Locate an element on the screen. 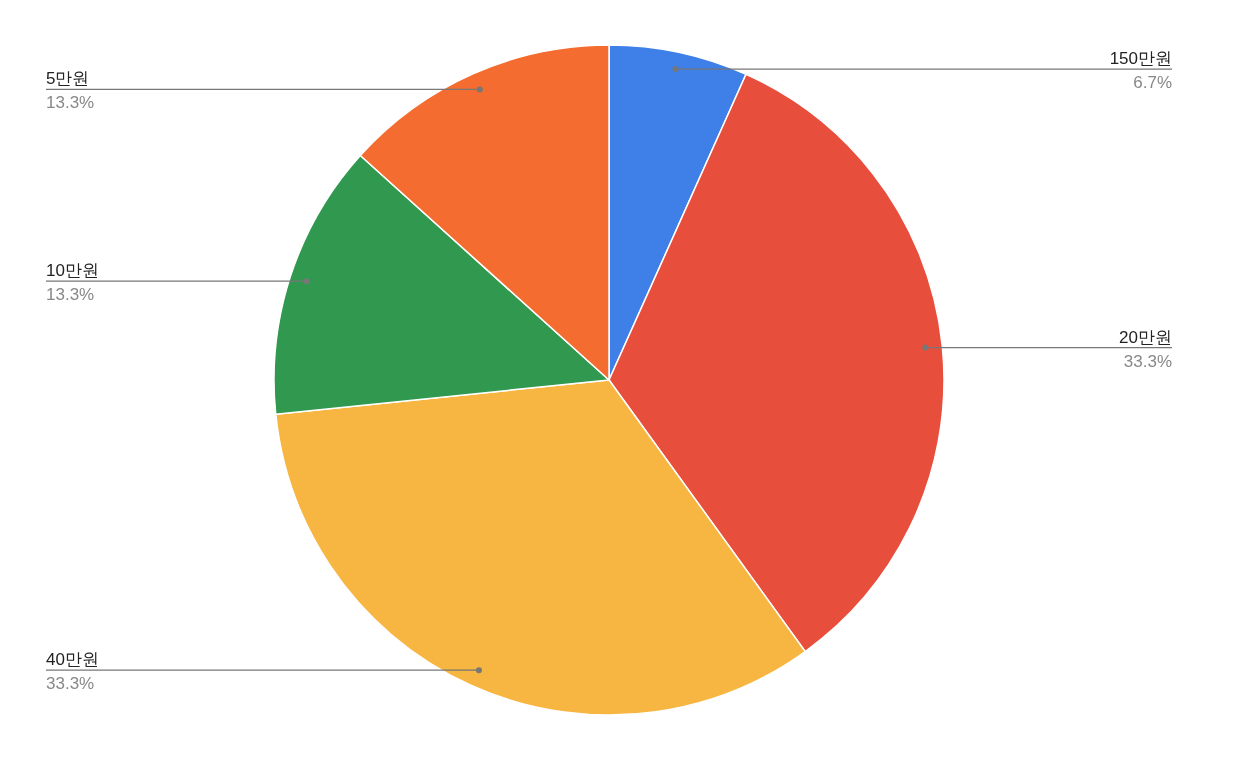 The height and width of the screenshot is (758, 1250). slice-label: 10만원 is located at coordinates (72, 271).